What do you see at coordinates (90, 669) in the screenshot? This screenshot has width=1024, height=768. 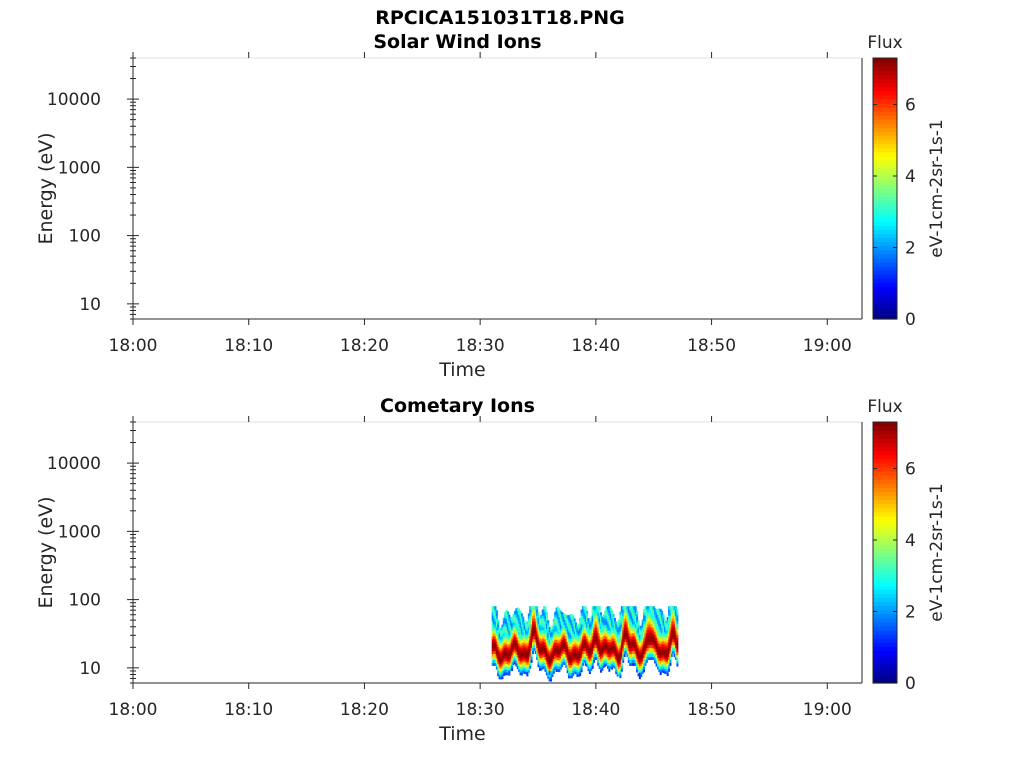 I see `y-tick-label: 10` at bounding box center [90, 669].